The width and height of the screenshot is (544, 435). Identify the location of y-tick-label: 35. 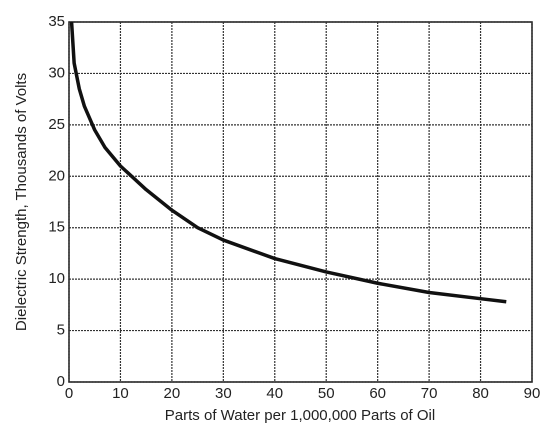
(56, 21).